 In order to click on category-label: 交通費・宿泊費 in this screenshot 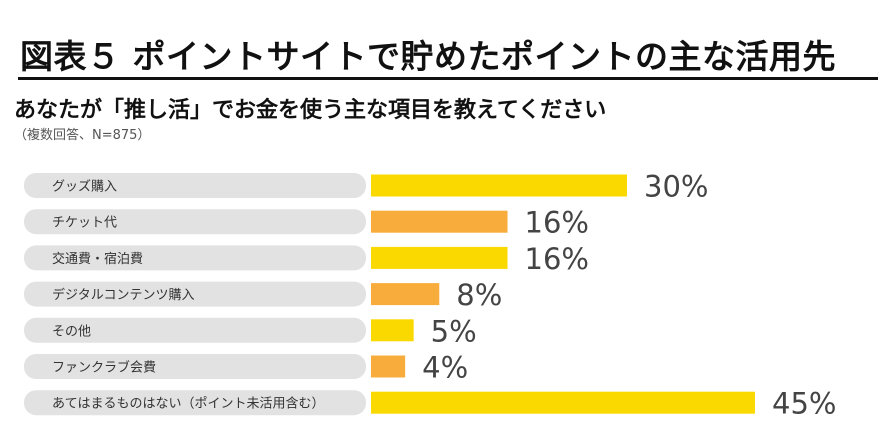, I will do `click(97, 259)`.